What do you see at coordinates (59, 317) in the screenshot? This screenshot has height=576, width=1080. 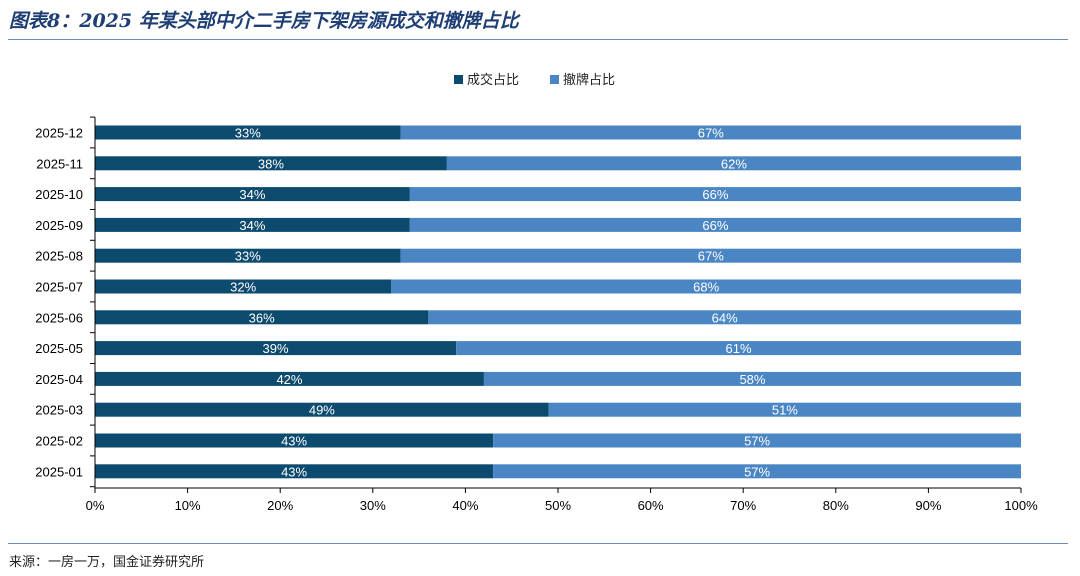 I see `y-tick-label-2025-06: 2025-06` at bounding box center [59, 317].